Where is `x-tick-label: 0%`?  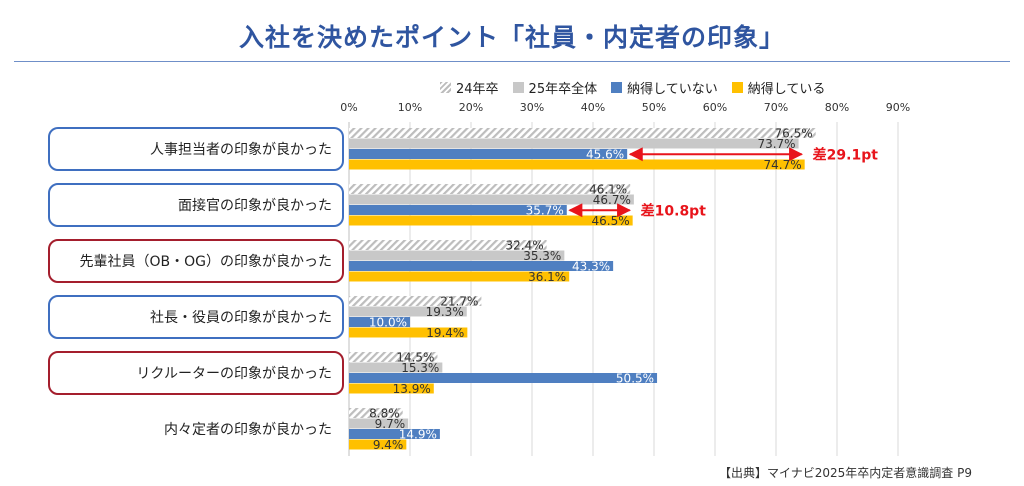
x-tick-label: 0% is located at coordinates (348, 107).